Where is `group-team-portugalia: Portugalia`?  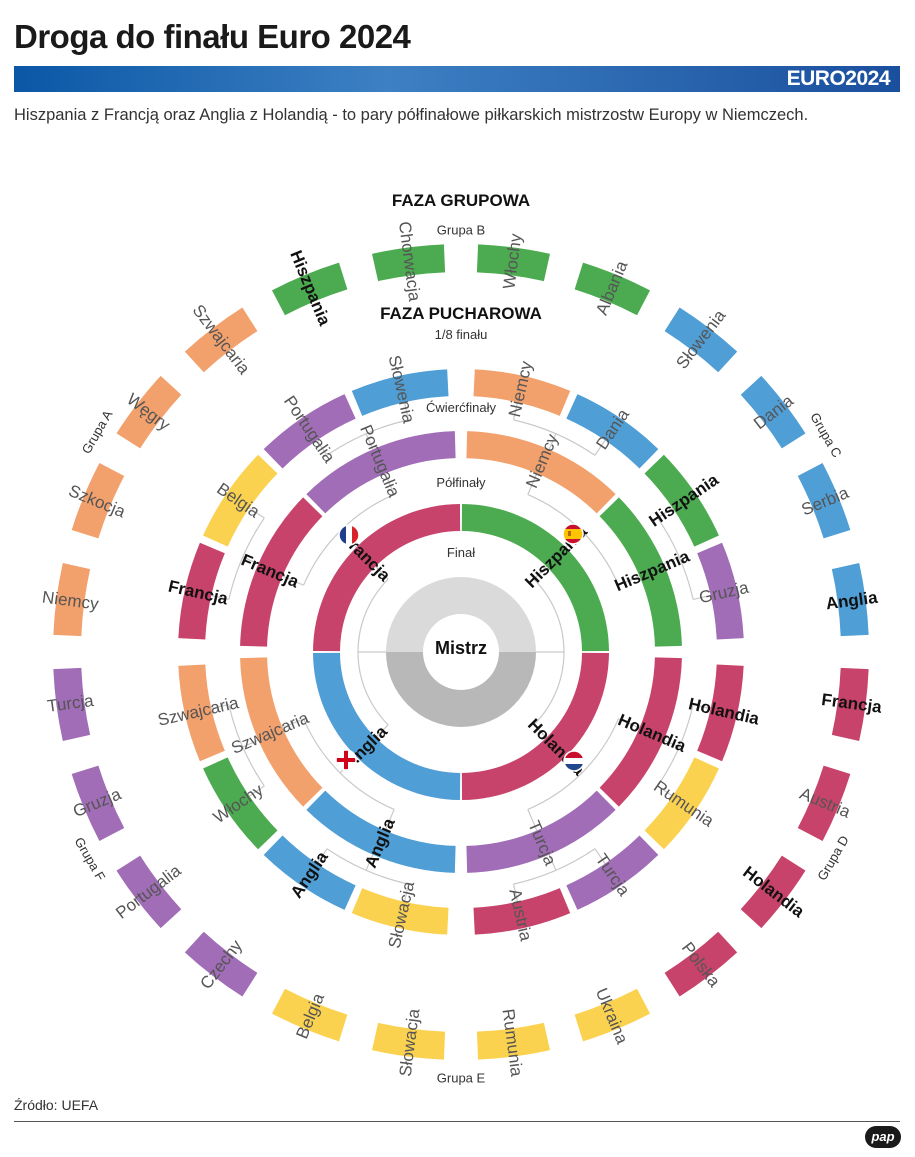
group-team-portugalia: Portugalia is located at coordinates (148, 892).